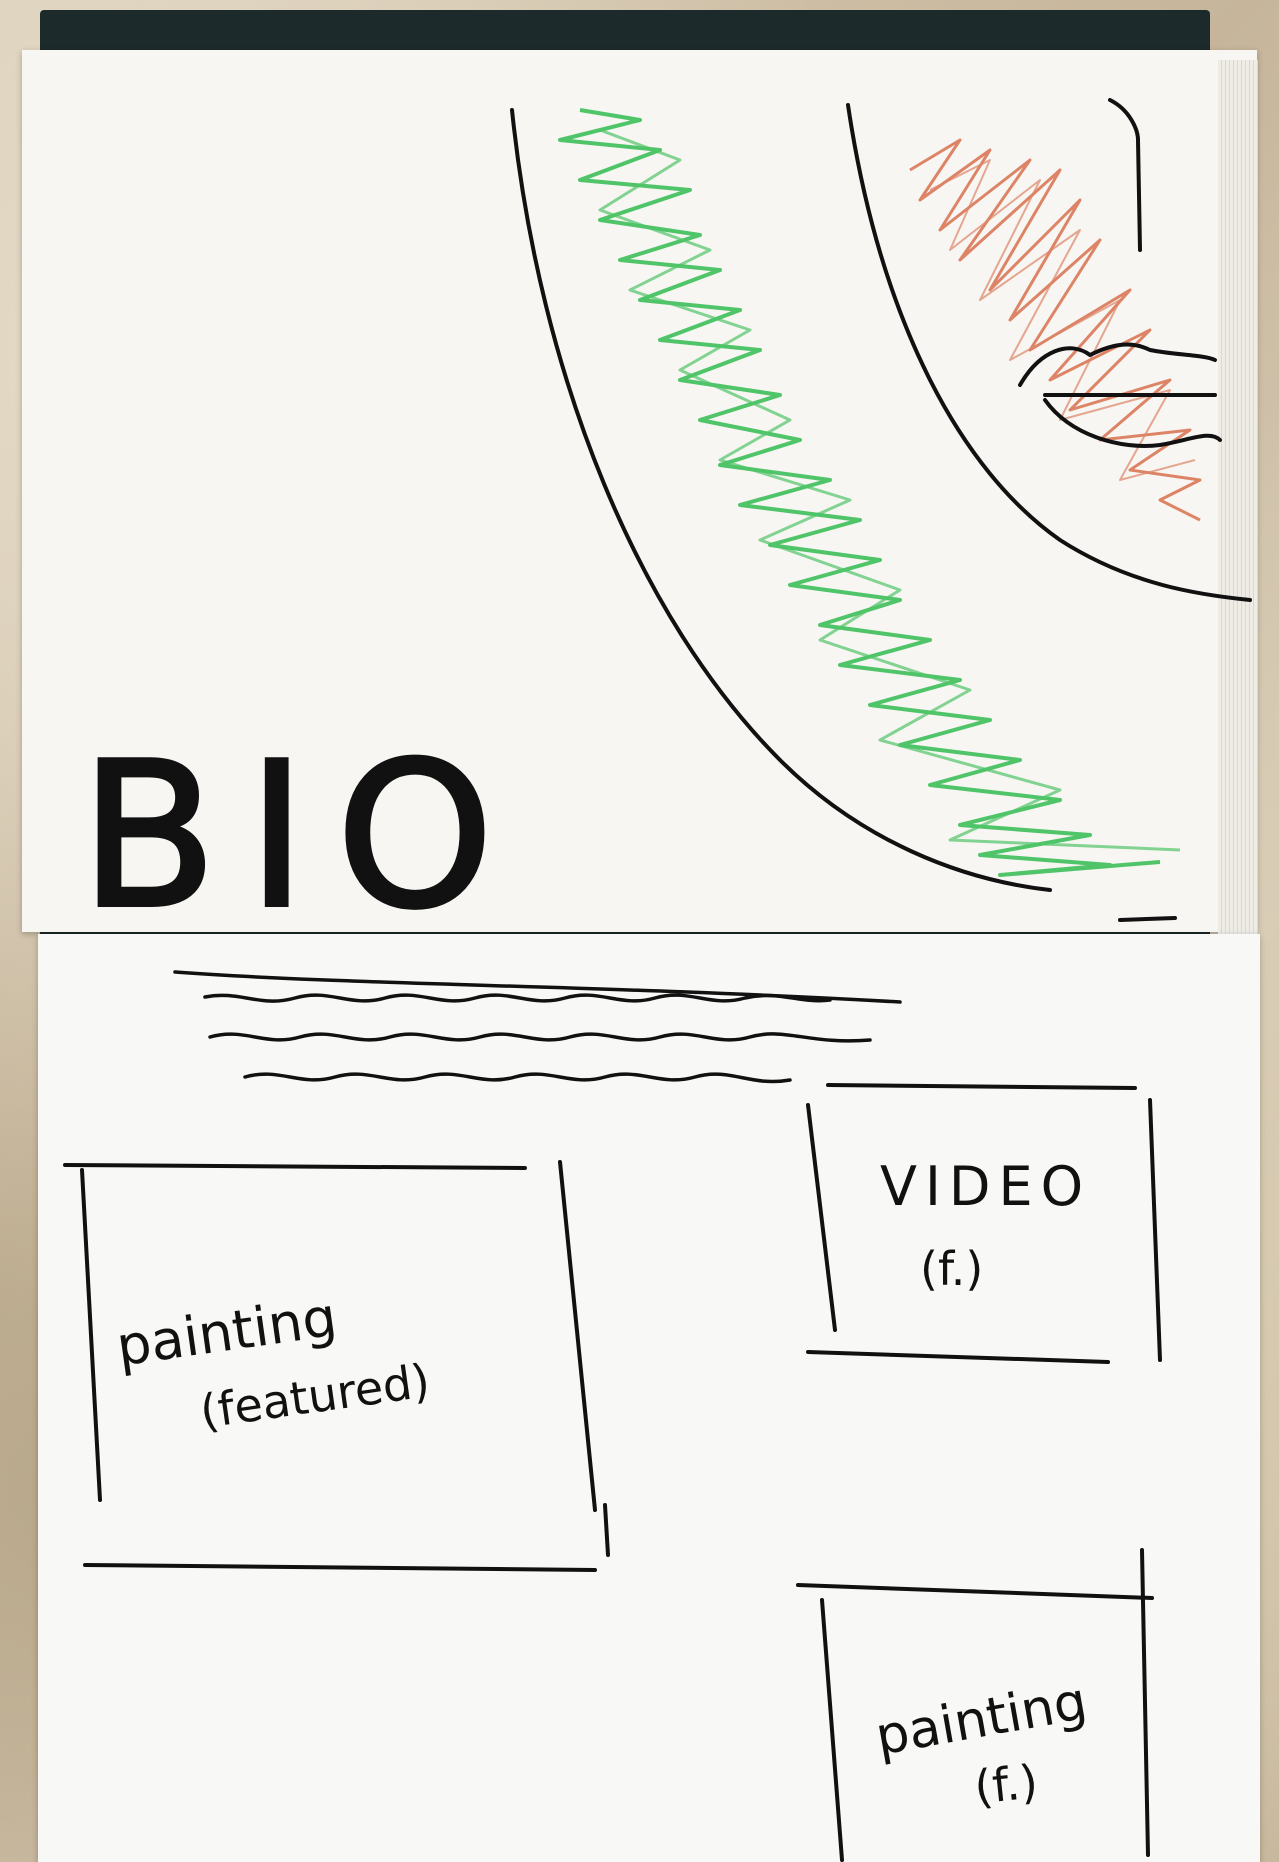 The image size is (1279, 1862). I want to click on video-box, so click(984, 1223).